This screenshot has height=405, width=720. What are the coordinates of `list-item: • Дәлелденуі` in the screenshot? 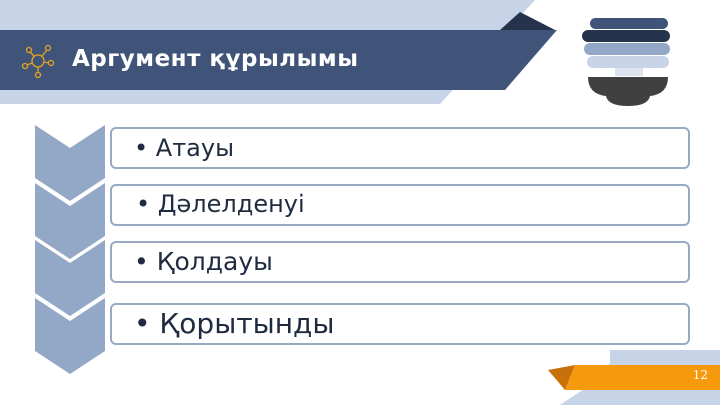 It's located at (400, 205).